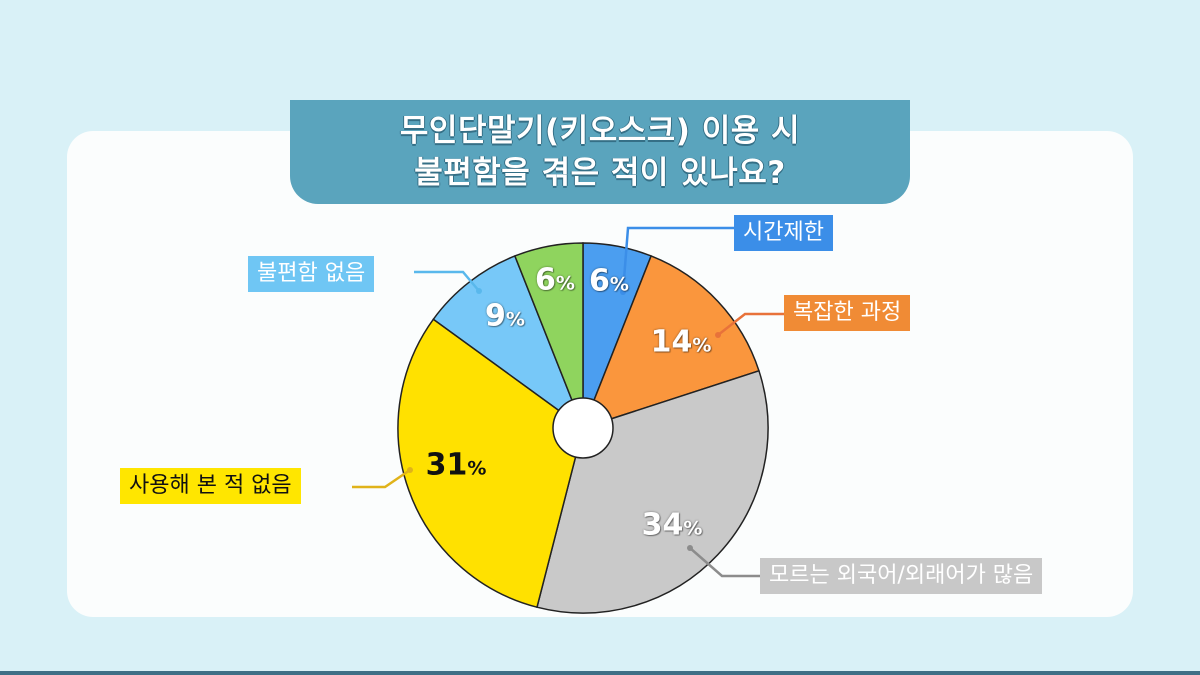 The width and height of the screenshot is (1200, 675). I want to click on percent-label-green-slice: 6%, so click(555, 280).